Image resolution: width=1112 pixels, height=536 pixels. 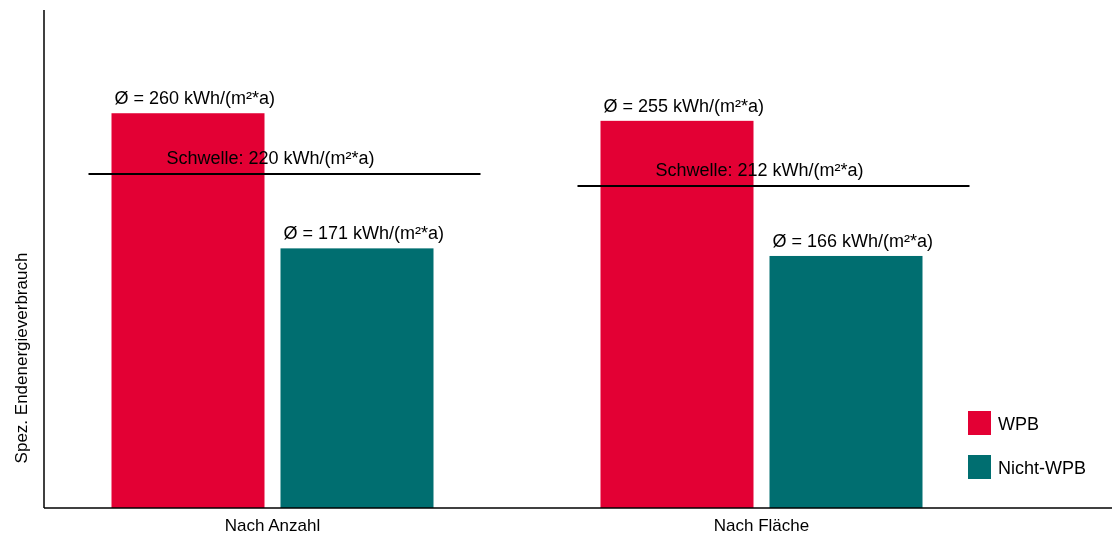 I want to click on legend-label: WPB, so click(x=1019, y=424).